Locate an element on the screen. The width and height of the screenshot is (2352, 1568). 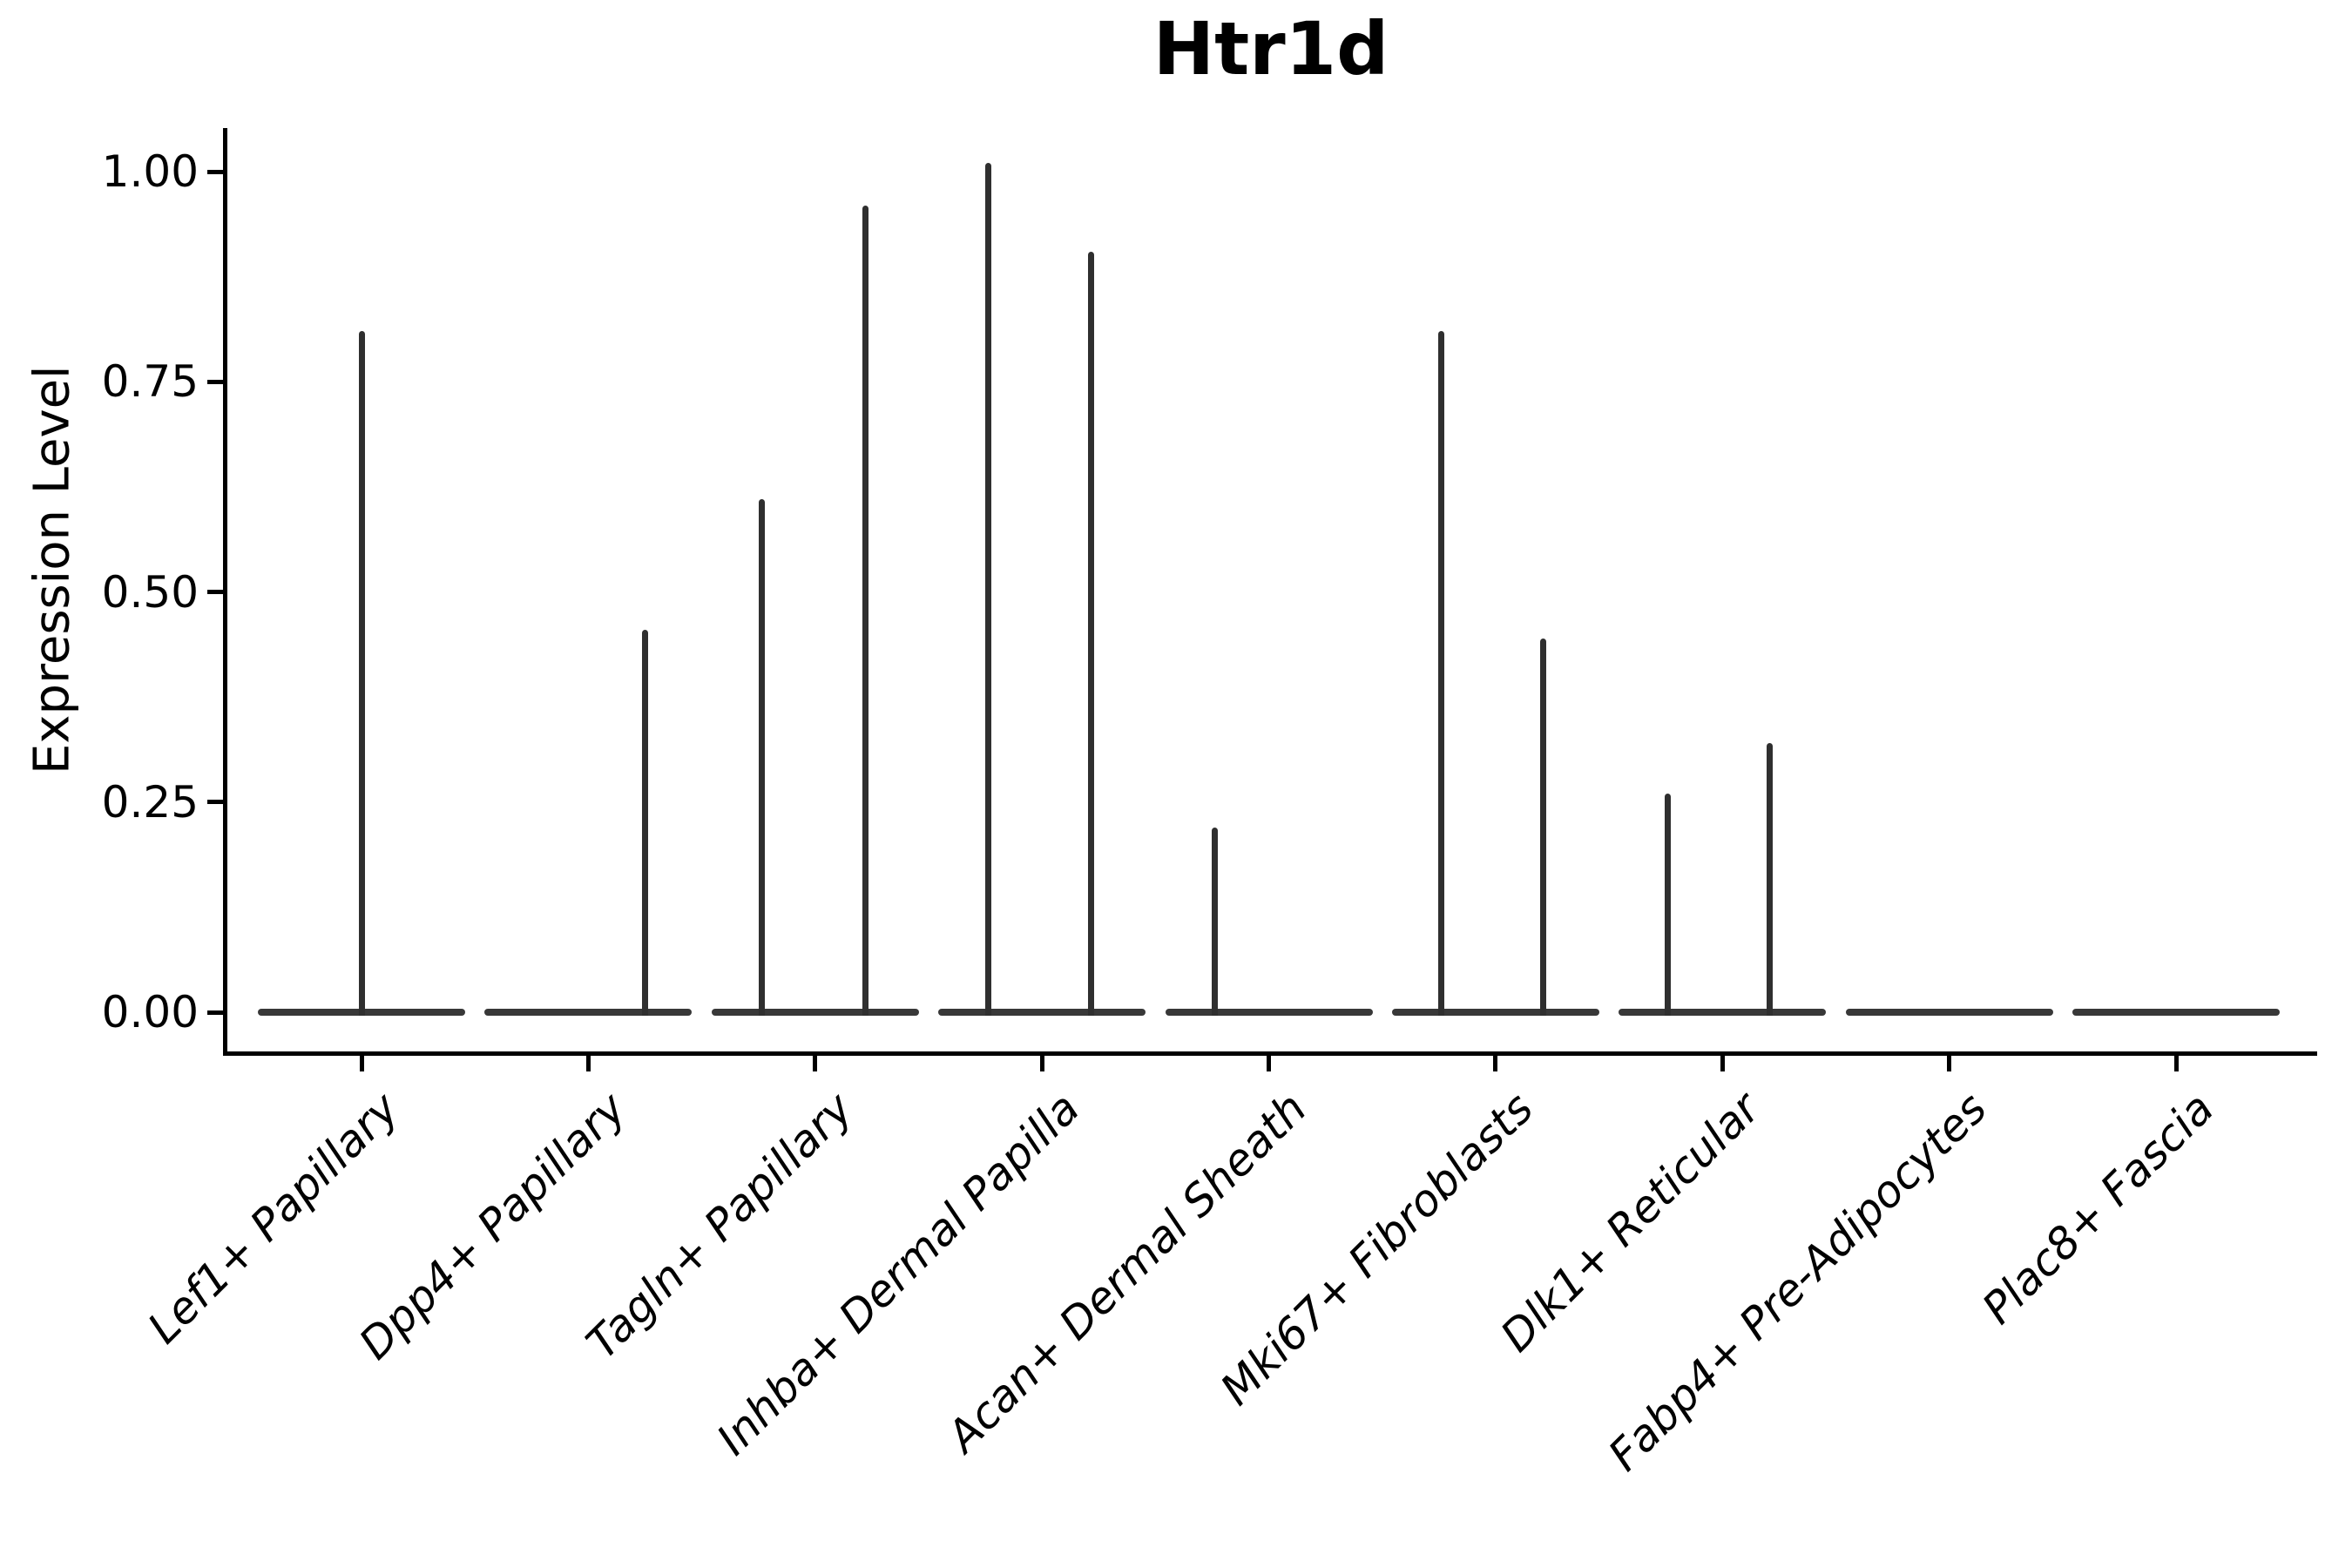
y-tick-label: 0.25 is located at coordinates (150, 802).